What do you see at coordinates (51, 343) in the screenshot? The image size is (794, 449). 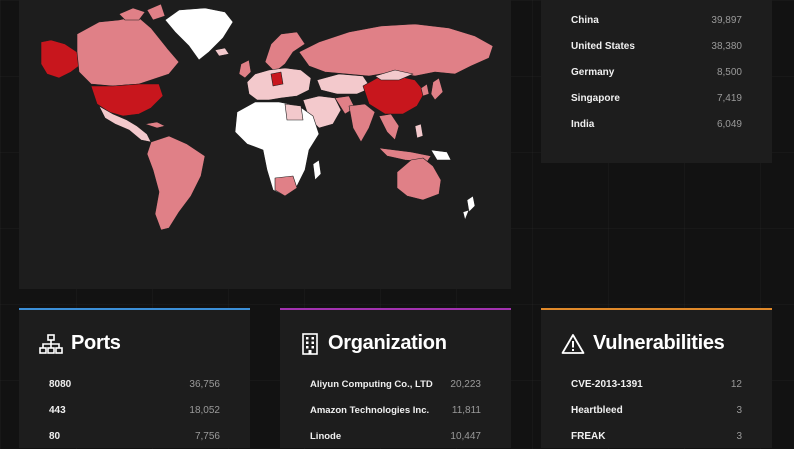 I see `sitemap-icon` at bounding box center [51, 343].